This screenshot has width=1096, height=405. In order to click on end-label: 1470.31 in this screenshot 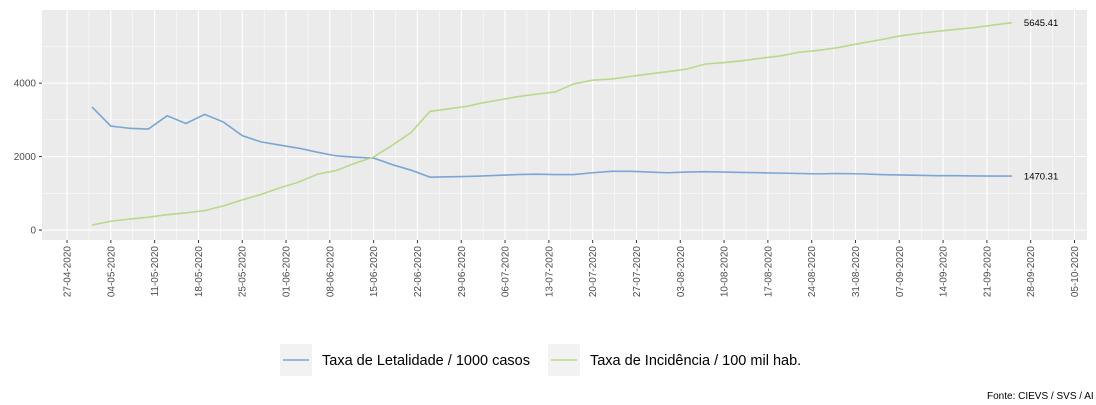, I will do `click(1041, 177)`.